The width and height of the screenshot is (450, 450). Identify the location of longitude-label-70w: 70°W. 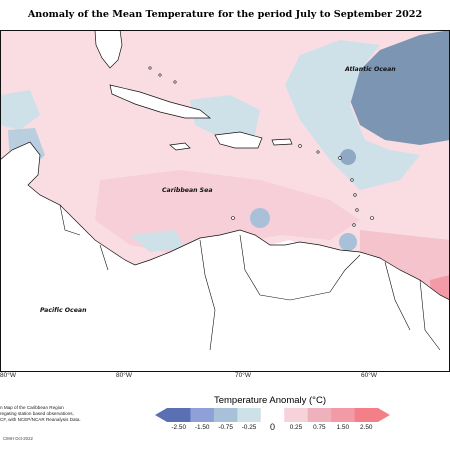
(243, 375).